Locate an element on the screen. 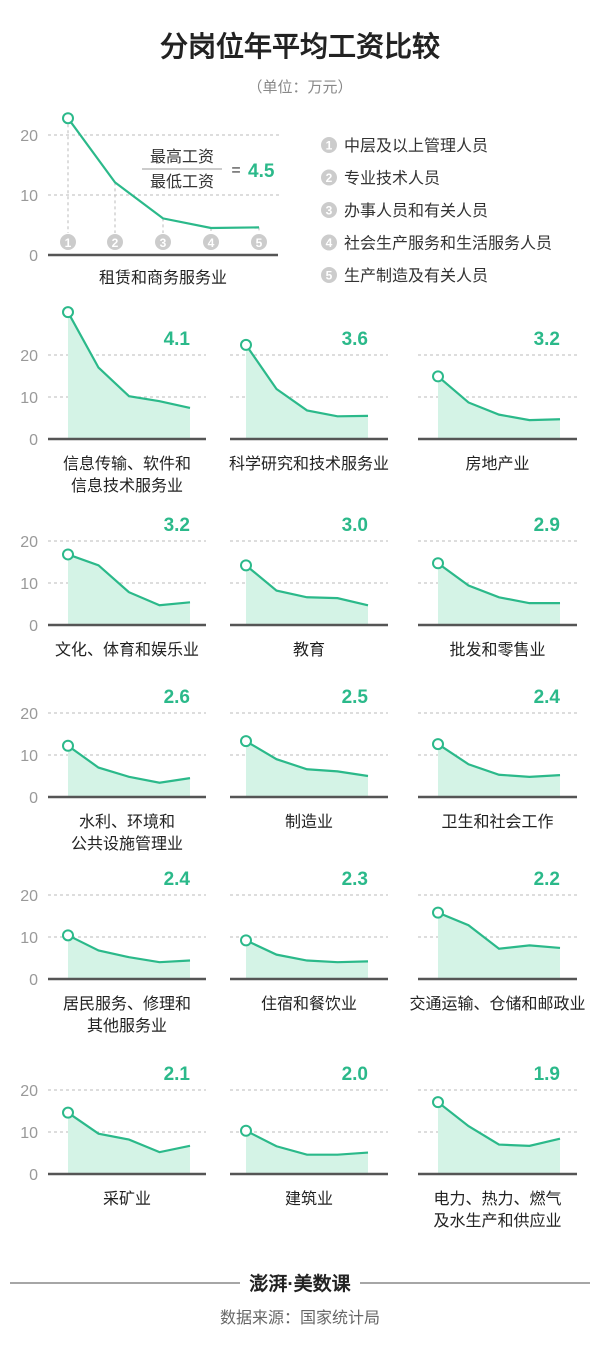 This screenshot has width=600, height=1345. logo-box is located at coordinates (300, 1283).